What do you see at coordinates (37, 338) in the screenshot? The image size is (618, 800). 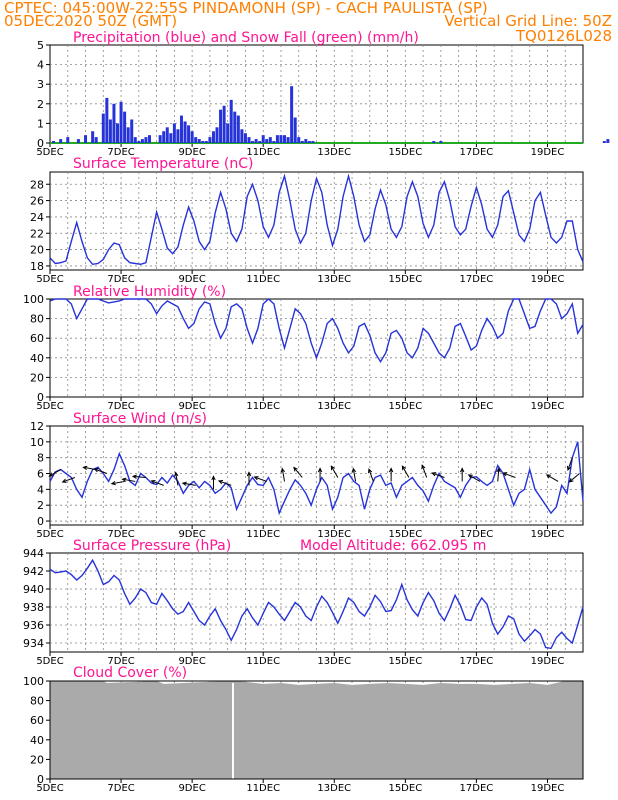 I see `humidity-ytick-label: 60` at bounding box center [37, 338].